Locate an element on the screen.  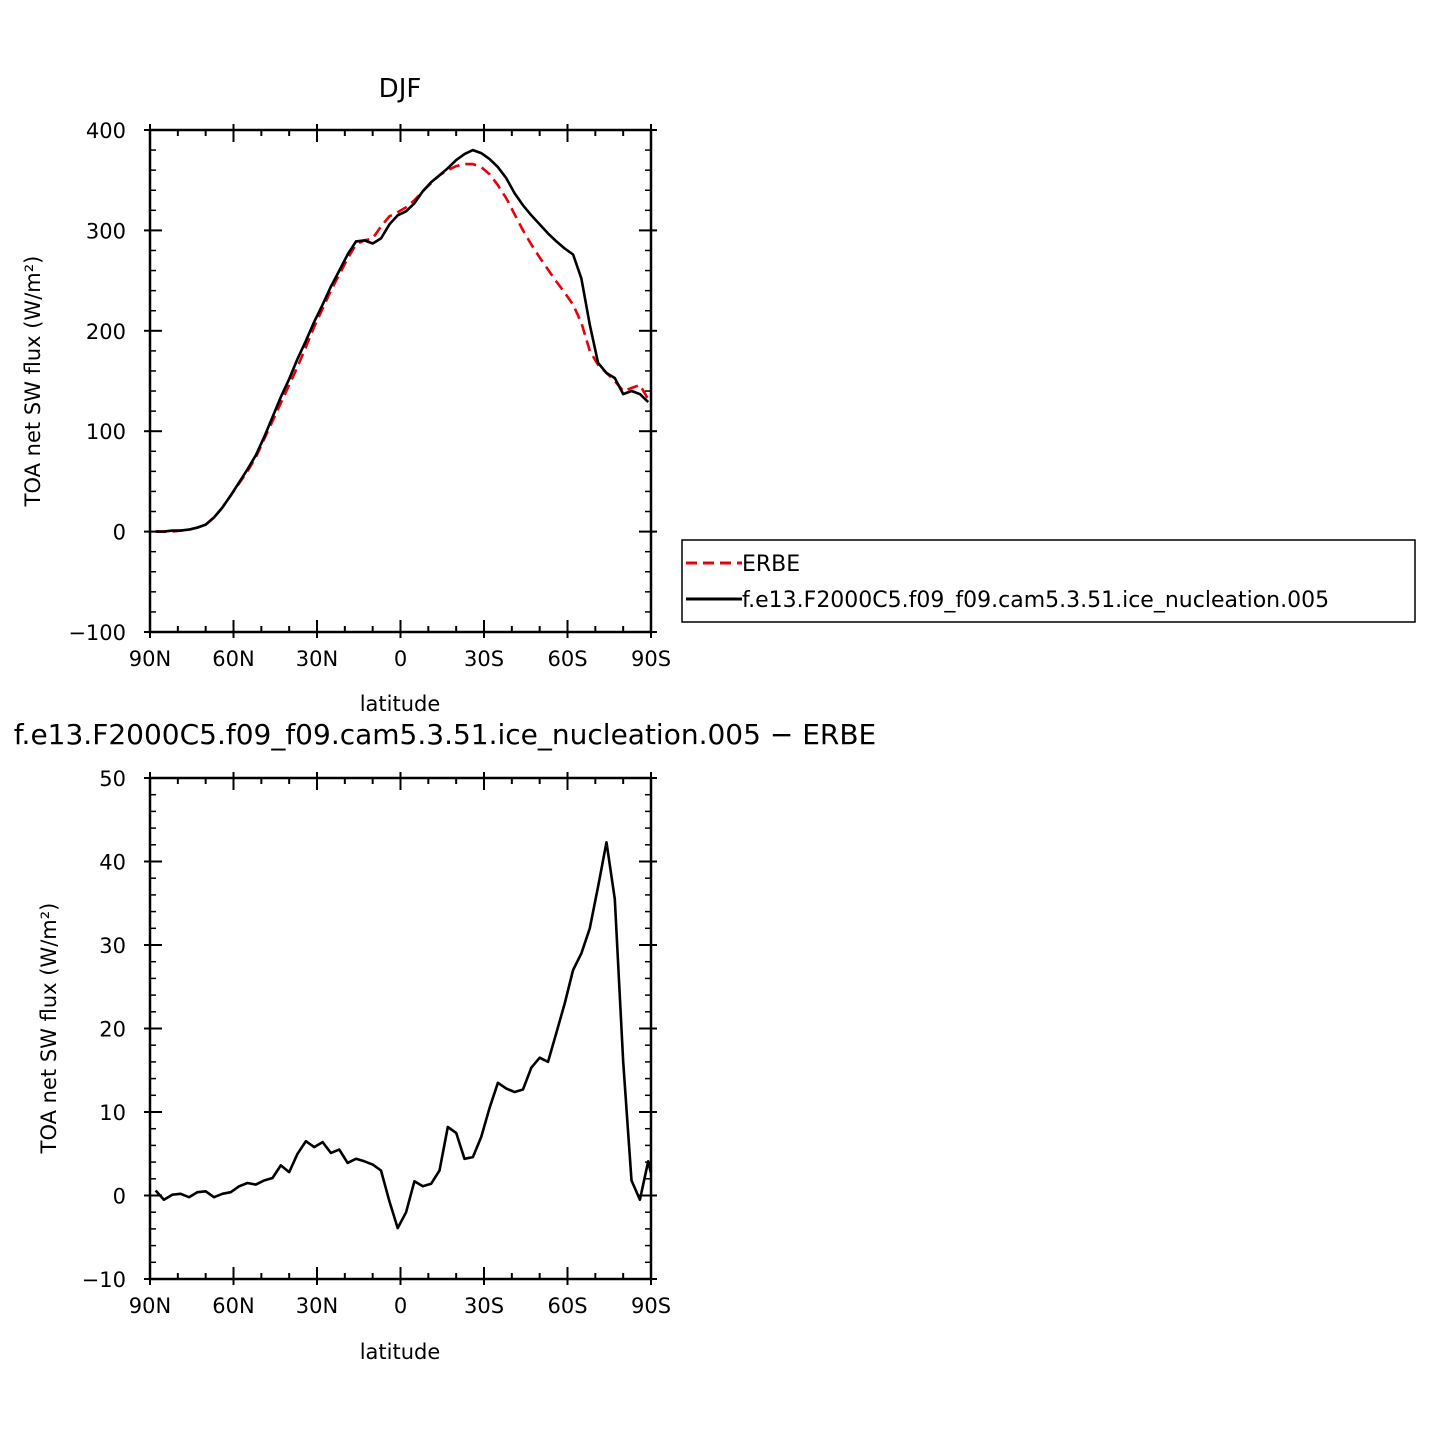
top-y-axis-label: TOA net SW flux (W/m²) is located at coordinates (33, 382).